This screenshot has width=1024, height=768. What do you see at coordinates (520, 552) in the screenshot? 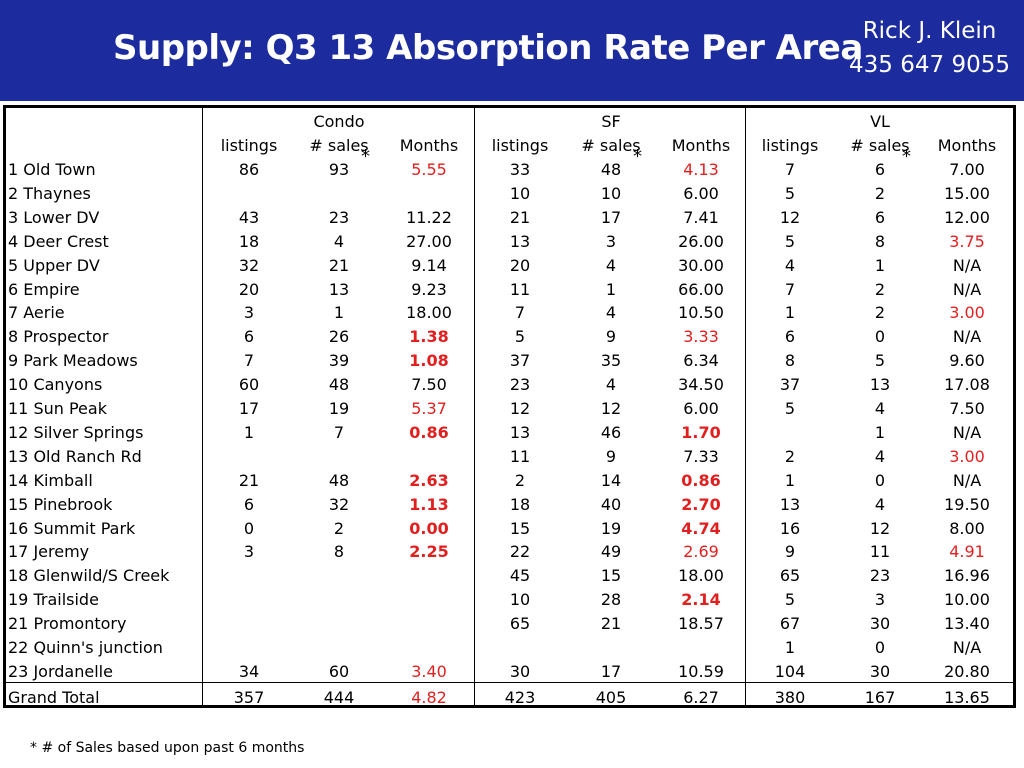
I see `table-cell: 22` at bounding box center [520, 552].